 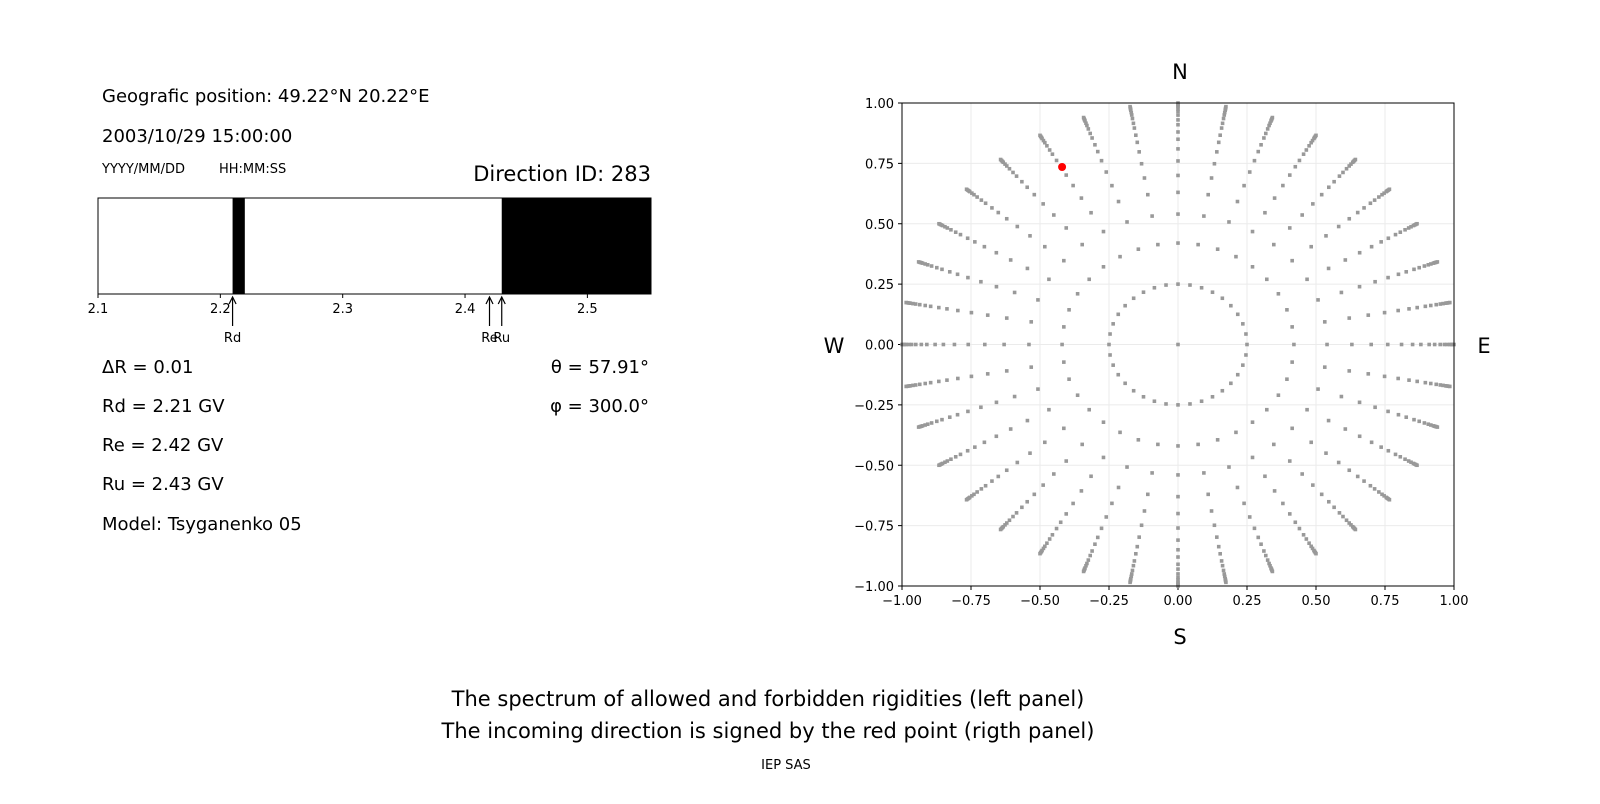 What do you see at coordinates (465, 309) in the screenshot?
I see `x-tick-label: 2.4` at bounding box center [465, 309].